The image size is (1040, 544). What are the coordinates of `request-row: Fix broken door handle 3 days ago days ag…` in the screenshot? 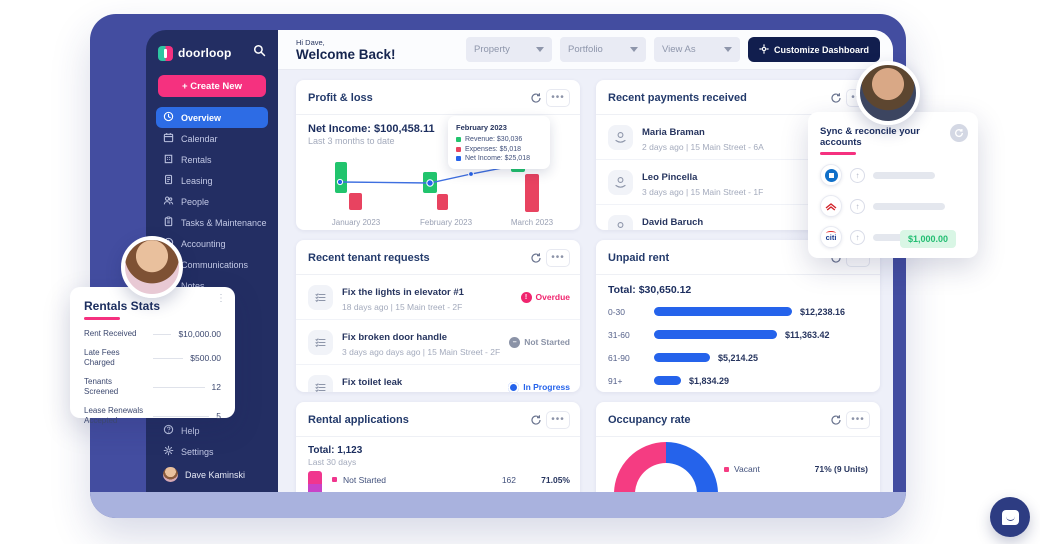 It's located at (438, 342).